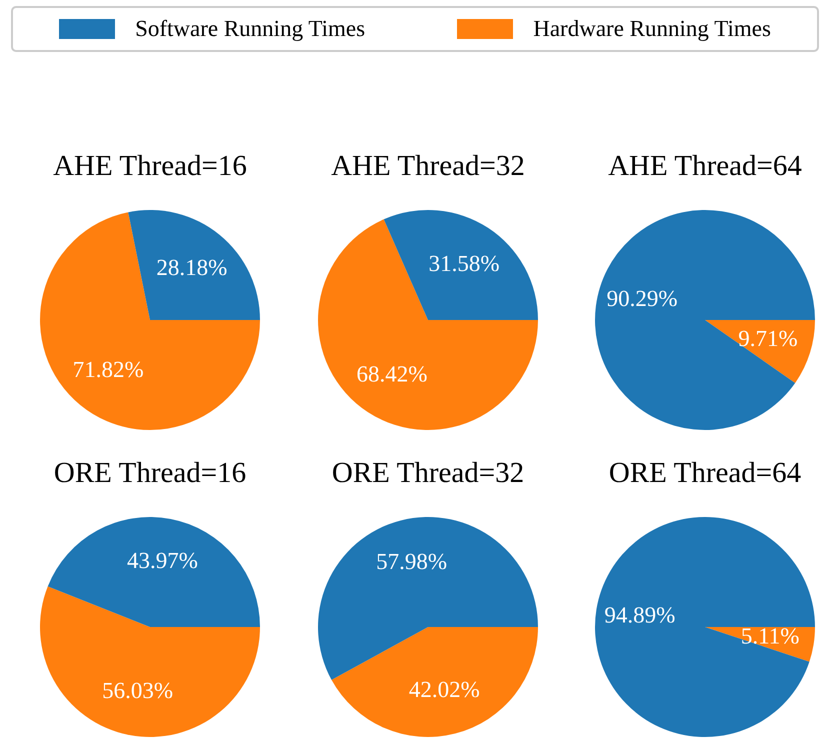 Image resolution: width=833 pixels, height=740 pixels. Describe the element at coordinates (150, 473) in the screenshot. I see `chart-title: ORE Thread=16` at that location.